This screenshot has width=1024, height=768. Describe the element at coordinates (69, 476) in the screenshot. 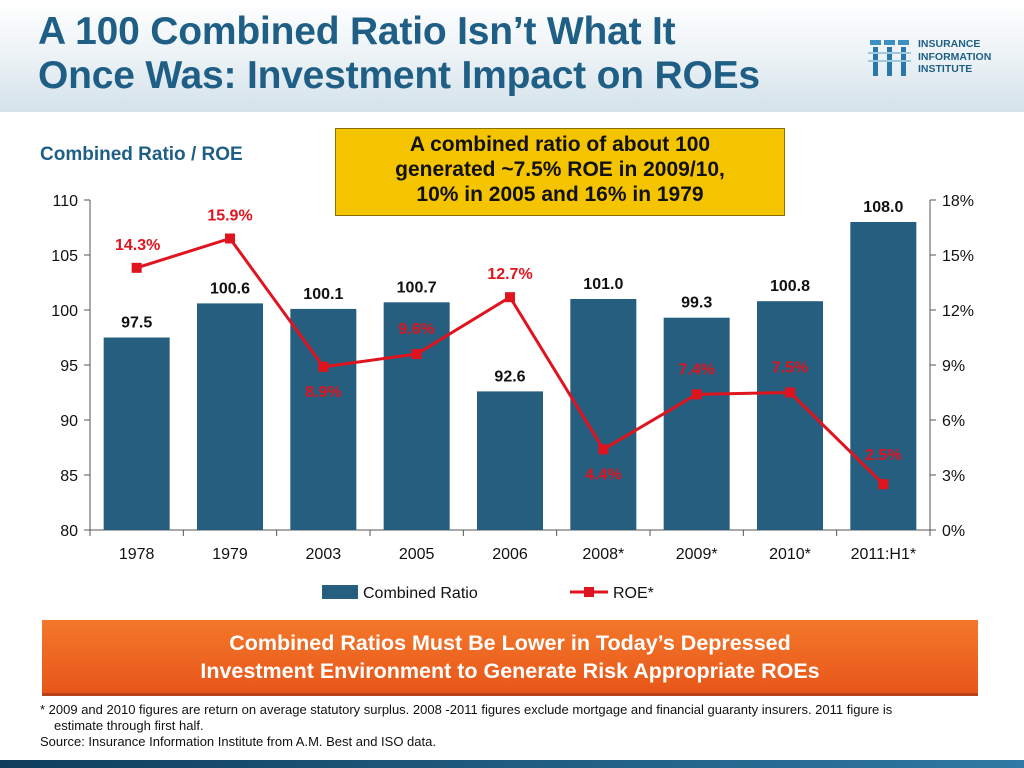

I see `left-tick-label: 85` at that location.